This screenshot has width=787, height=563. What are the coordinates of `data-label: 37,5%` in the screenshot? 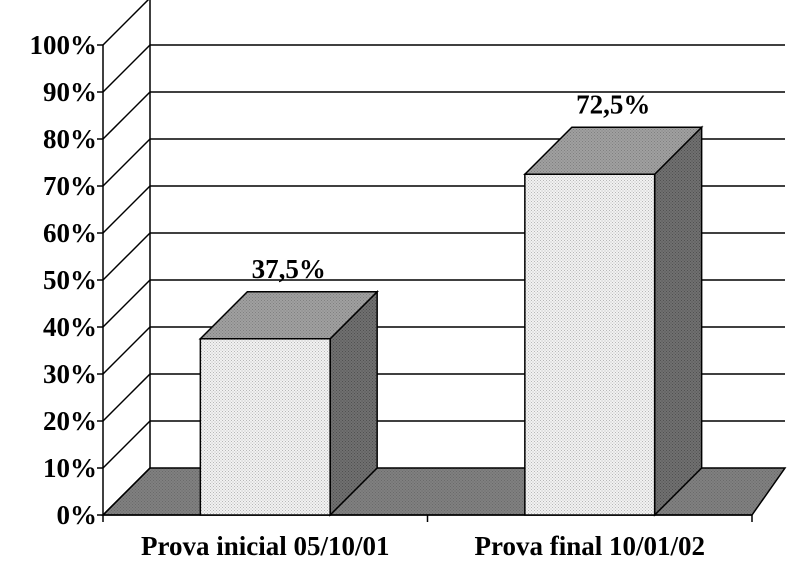 It's located at (289, 269).